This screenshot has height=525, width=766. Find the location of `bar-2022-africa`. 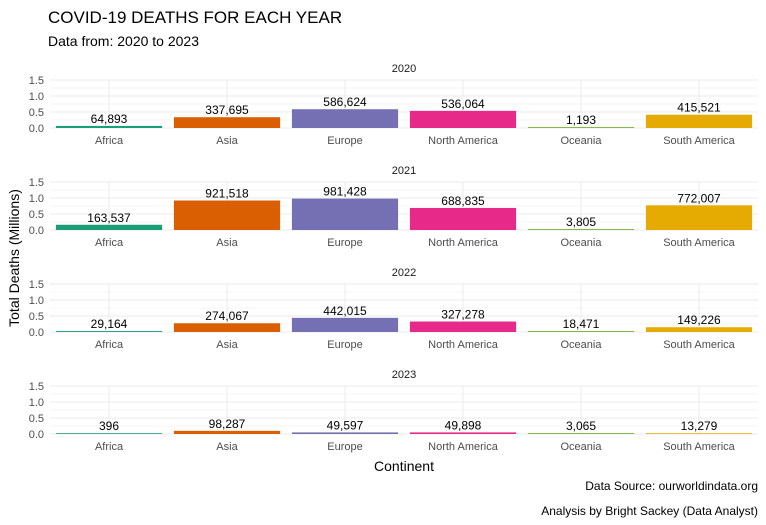

bar-2022-africa is located at coordinates (109, 331).